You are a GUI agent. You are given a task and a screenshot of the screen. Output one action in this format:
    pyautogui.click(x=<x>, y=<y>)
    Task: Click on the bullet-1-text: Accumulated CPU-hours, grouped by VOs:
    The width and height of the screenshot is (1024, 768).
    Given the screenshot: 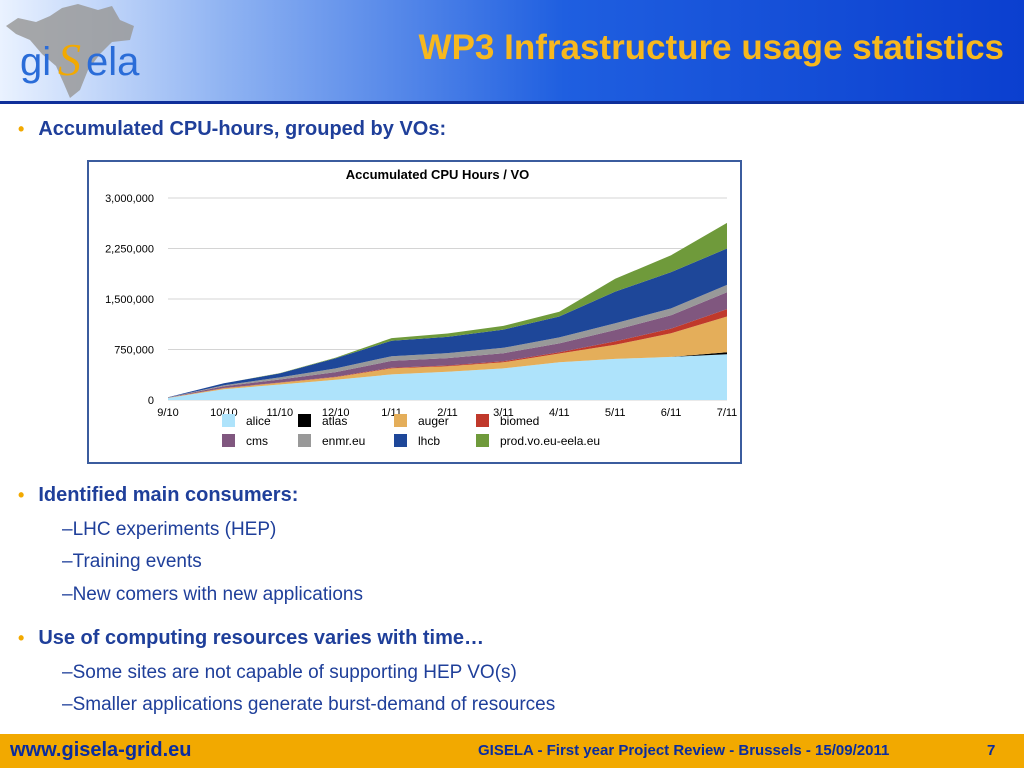 What is the action you would take?
    pyautogui.click(x=242, y=129)
    